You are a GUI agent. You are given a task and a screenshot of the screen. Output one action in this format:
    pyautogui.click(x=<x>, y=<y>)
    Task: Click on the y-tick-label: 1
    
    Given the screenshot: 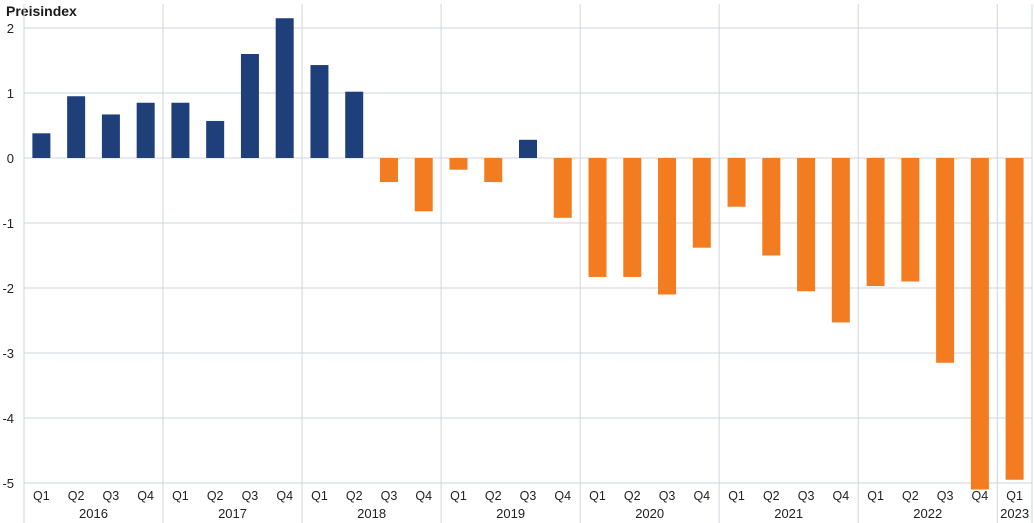 What is the action you would take?
    pyautogui.click(x=10, y=93)
    